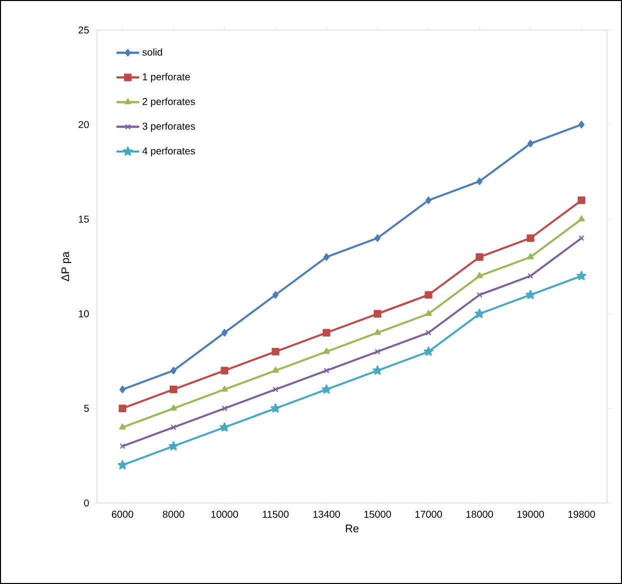 The width and height of the screenshot is (622, 584). I want to click on y-tick-label: 5, so click(86, 408).